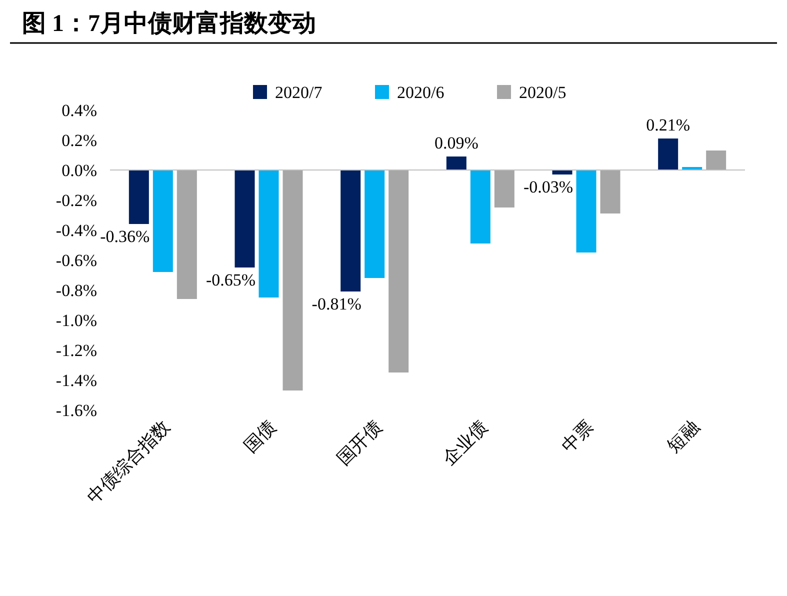 This screenshot has height=596, width=787. What do you see at coordinates (683, 436) in the screenshot?
I see `x-tick-label: 短融` at bounding box center [683, 436].